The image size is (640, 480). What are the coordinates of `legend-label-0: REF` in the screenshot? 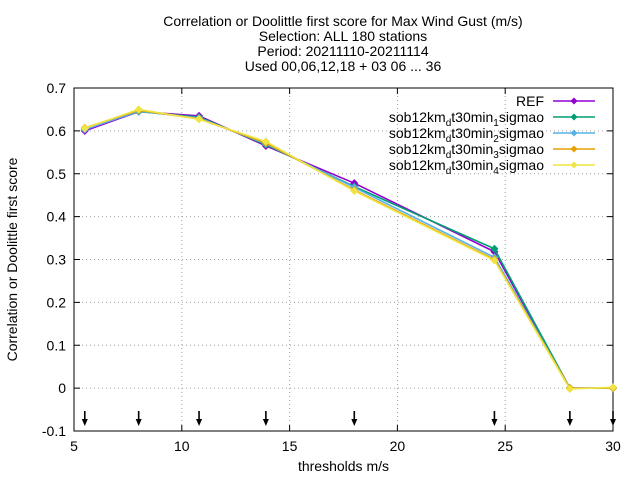 It's located at (530, 101).